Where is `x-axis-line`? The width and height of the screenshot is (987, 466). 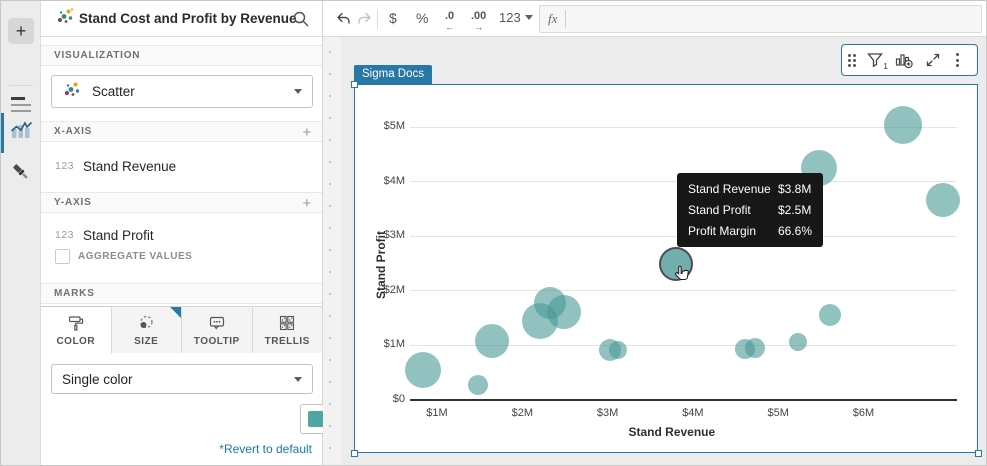
x-axis-line is located at coordinates (683, 400).